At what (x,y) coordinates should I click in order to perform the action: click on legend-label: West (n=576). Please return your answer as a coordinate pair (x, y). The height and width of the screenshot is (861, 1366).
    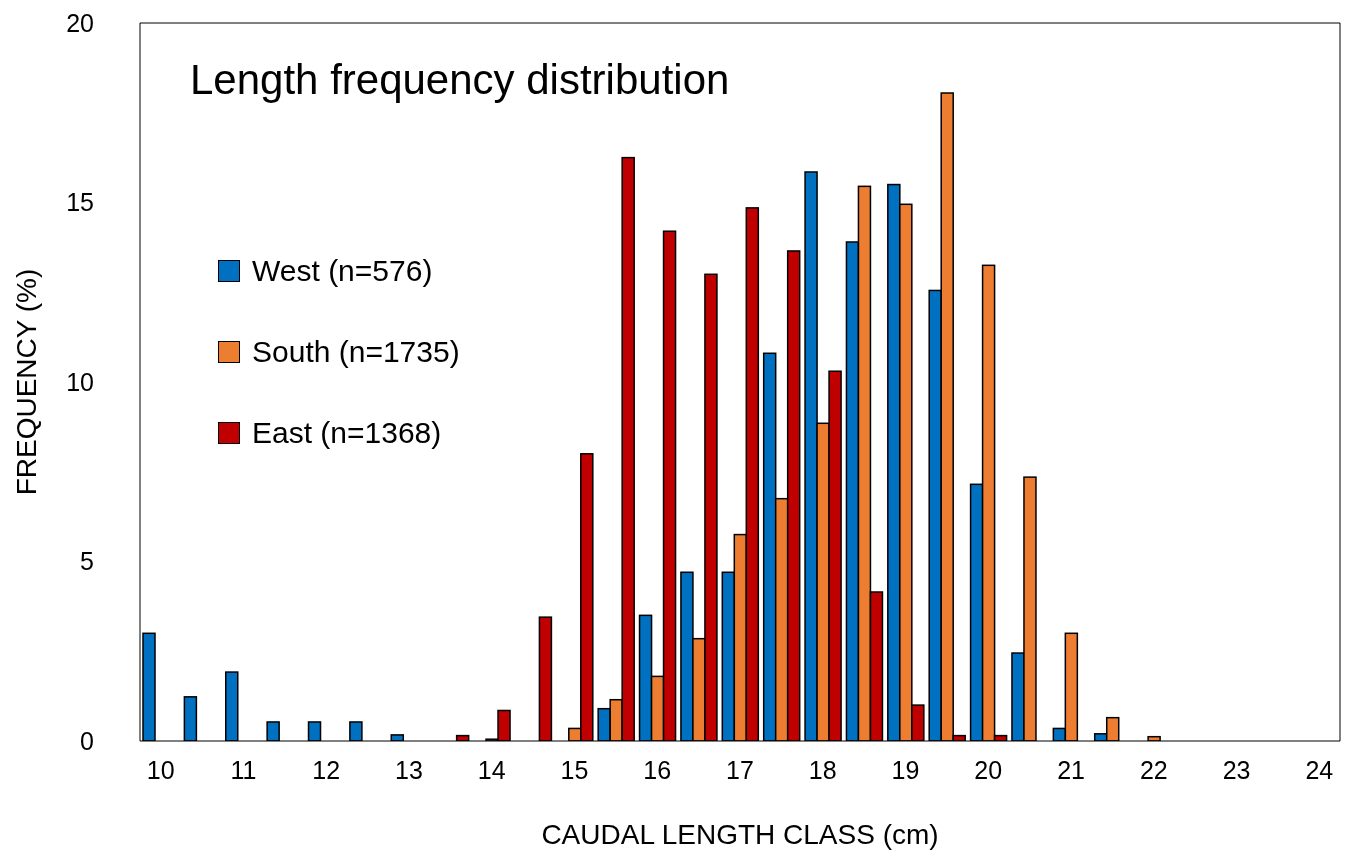
    Looking at the image, I should click on (342, 270).